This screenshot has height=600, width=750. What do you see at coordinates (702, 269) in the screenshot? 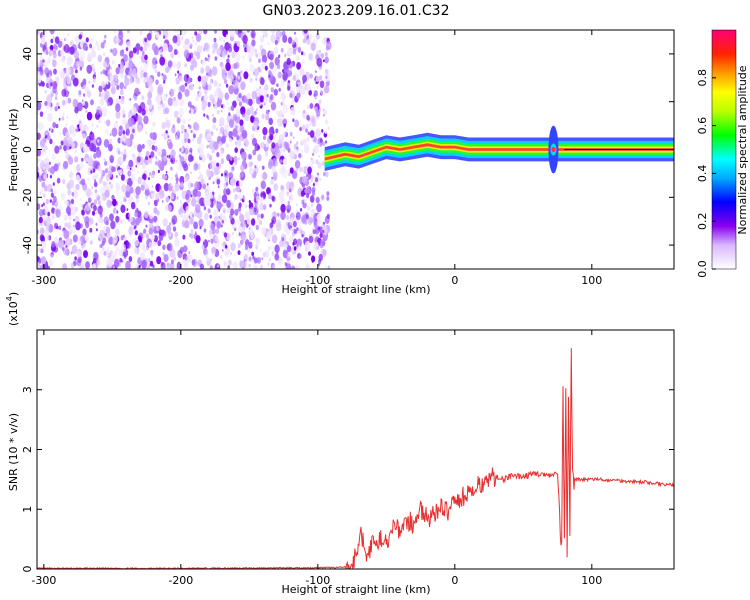
I see `colorbar-tick-label: 0.0` at bounding box center [702, 269].